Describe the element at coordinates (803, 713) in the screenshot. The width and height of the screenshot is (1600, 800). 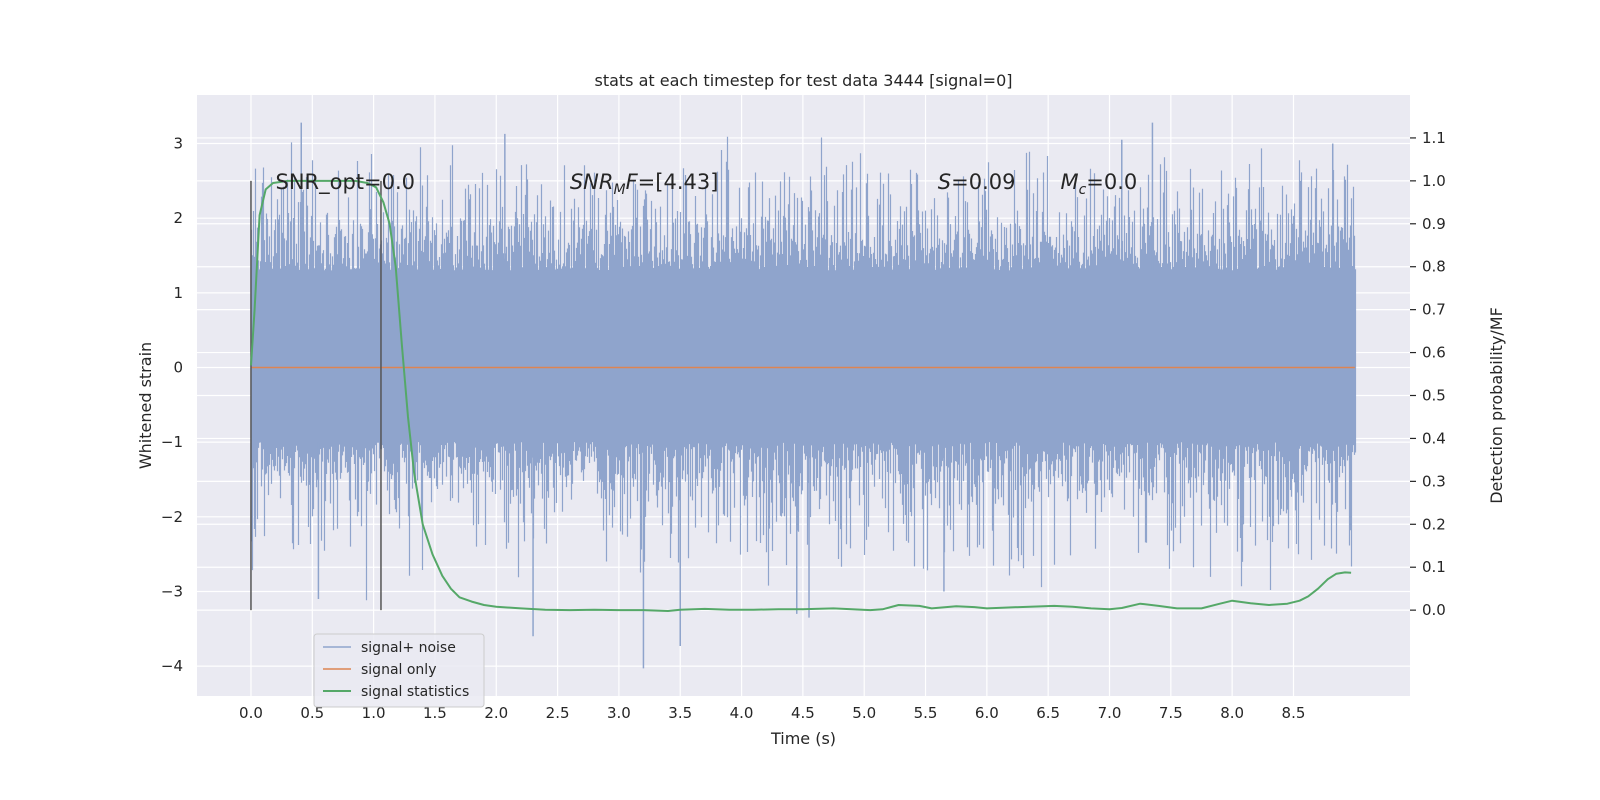
I see `x-tick-label: 4.5` at that location.